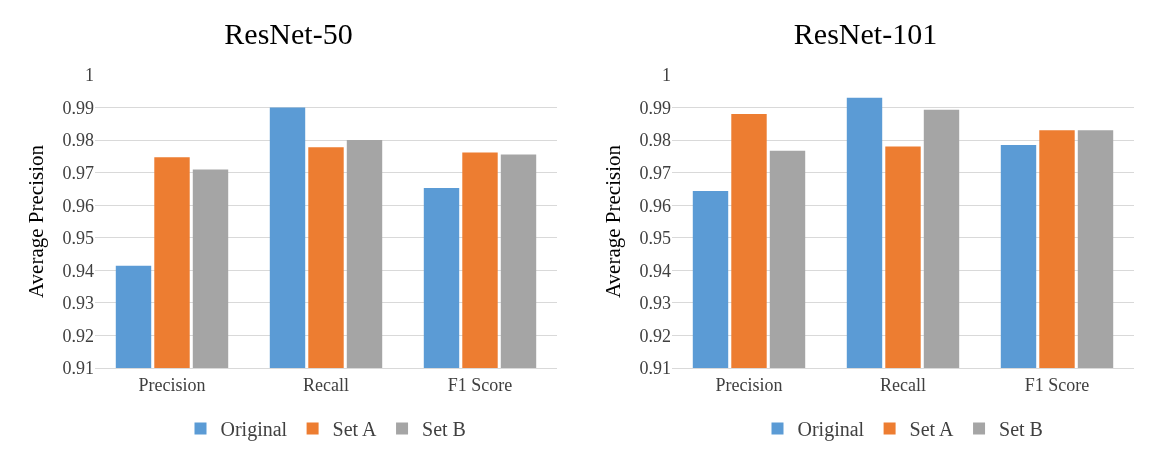 This screenshot has height=460, width=1154. I want to click on chart-title: ResNet-50, so click(288, 33).